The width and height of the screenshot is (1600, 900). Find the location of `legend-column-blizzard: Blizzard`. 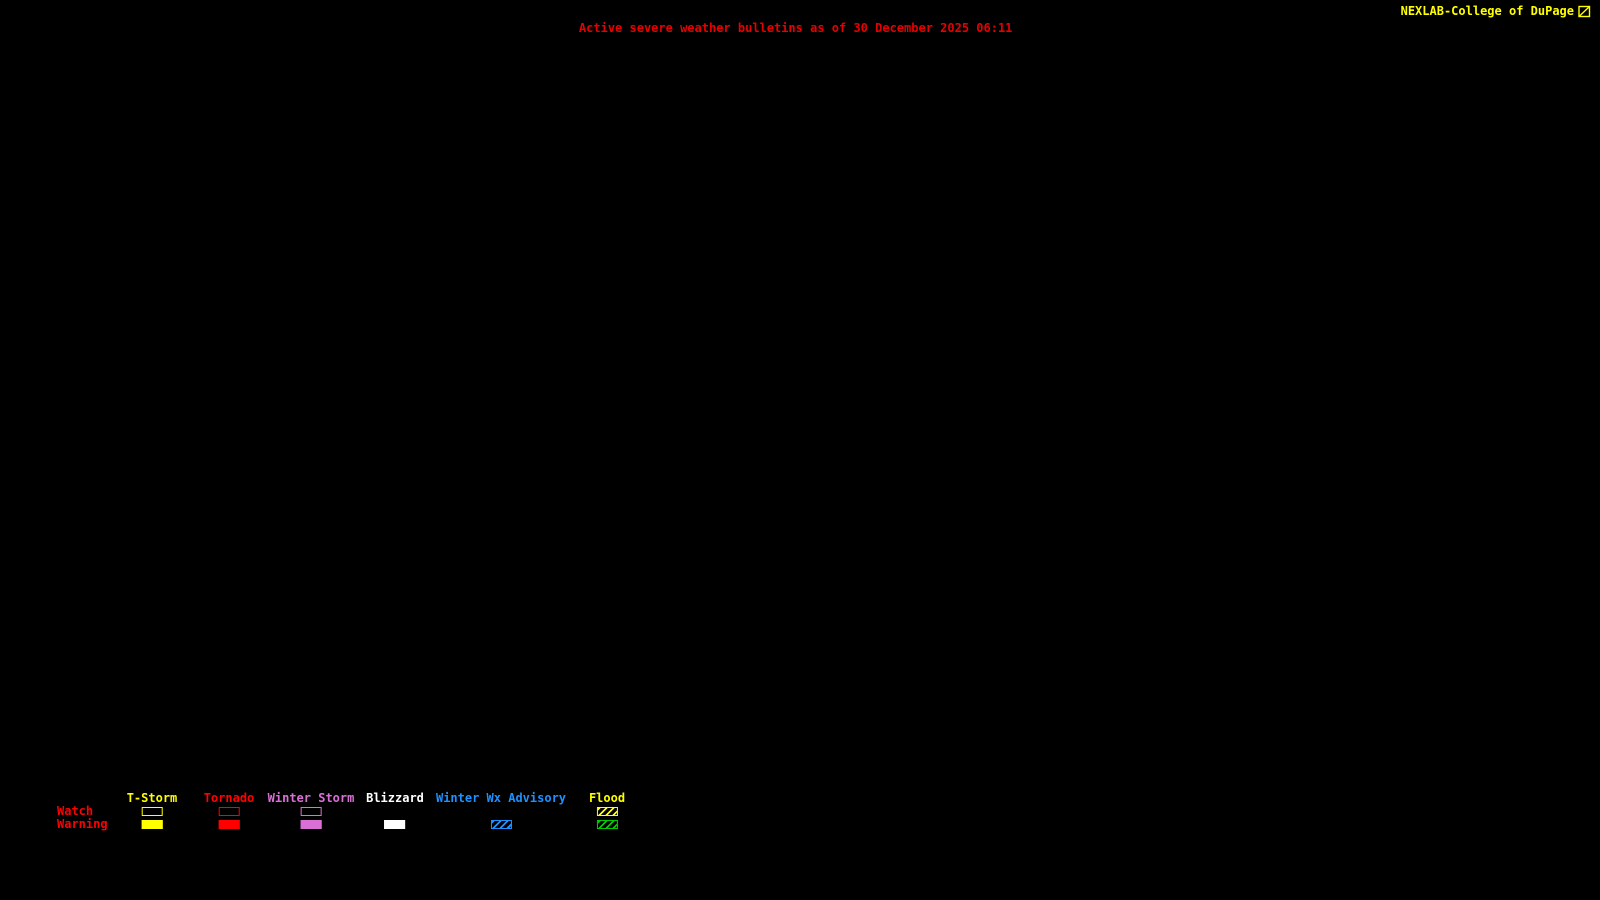

legend-column-blizzard: Blizzard is located at coordinates (395, 811).